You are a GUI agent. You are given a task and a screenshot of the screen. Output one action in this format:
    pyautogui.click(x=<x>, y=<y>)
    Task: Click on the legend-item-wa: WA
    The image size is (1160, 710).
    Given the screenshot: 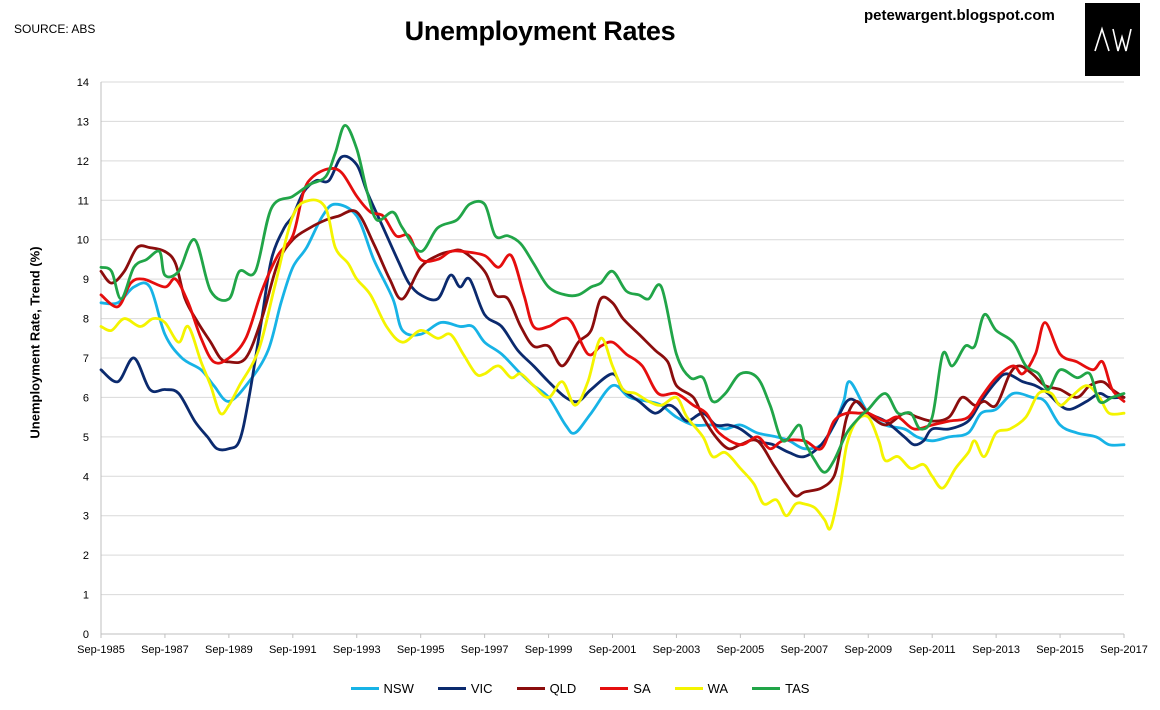 What is the action you would take?
    pyautogui.click(x=701, y=688)
    